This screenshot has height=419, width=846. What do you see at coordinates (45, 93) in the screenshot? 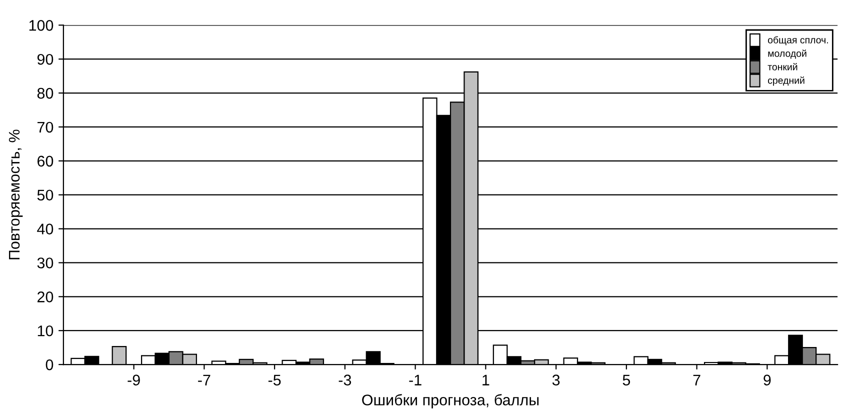
I see `y-tick-label: 80` at bounding box center [45, 93].